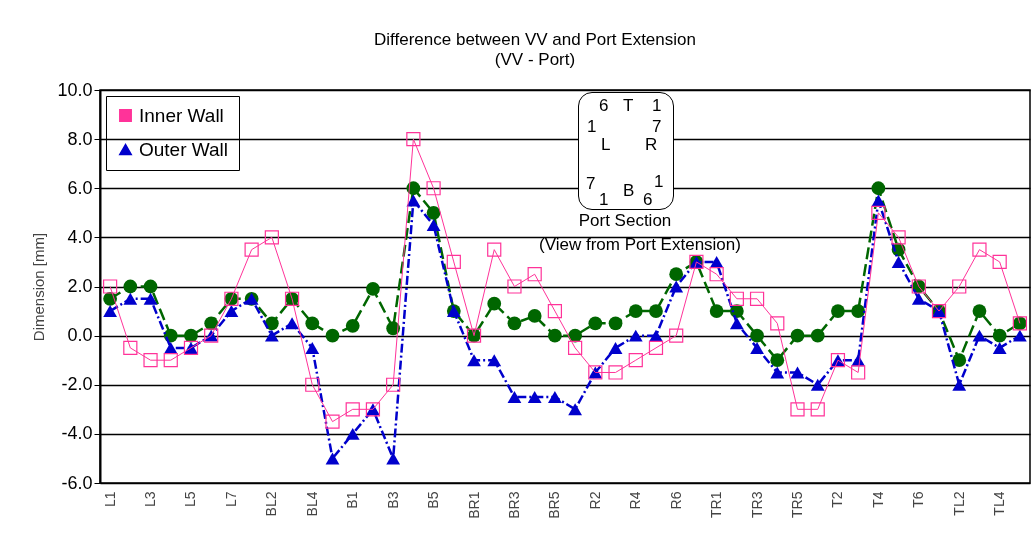 This screenshot has width=1031, height=548. I want to click on x-tick-label: T2, so click(837, 499).